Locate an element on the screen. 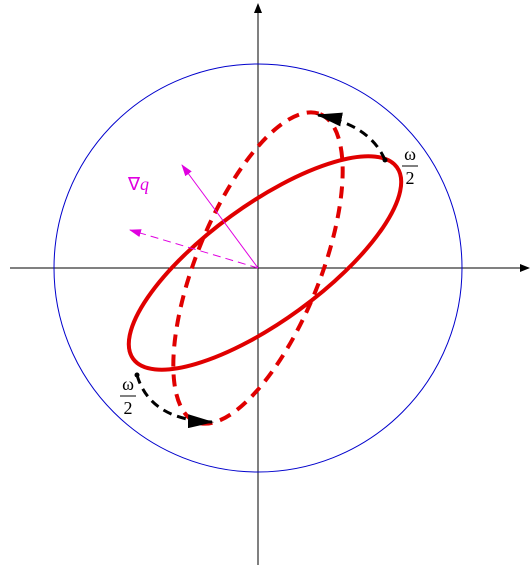 Image resolution: width=531 pixels, height=568 pixels. nabla: ∇ is located at coordinates (134, 184).